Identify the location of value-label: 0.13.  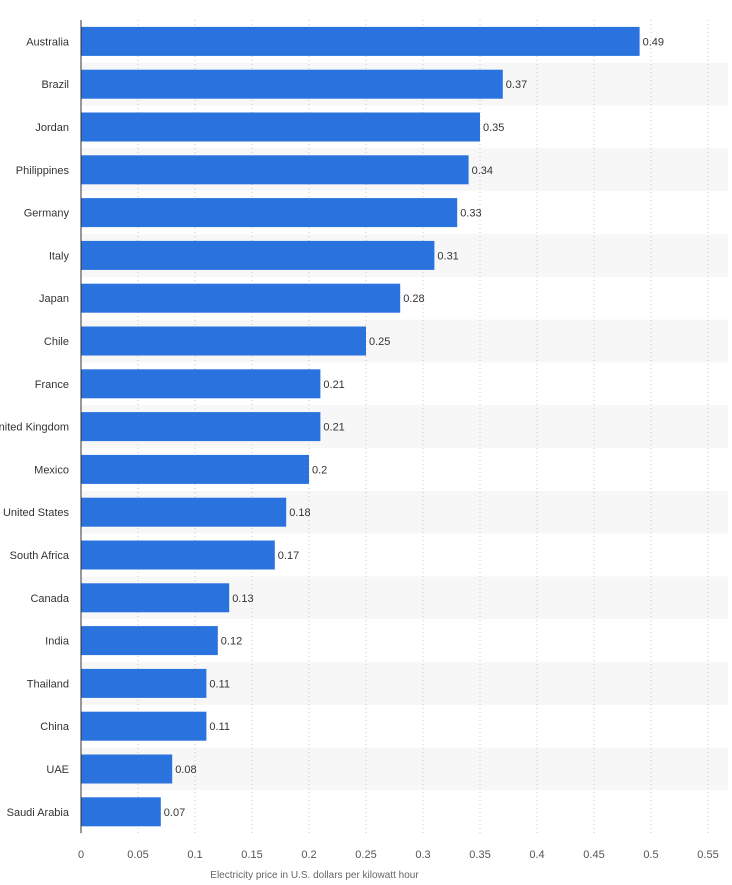
(242, 599).